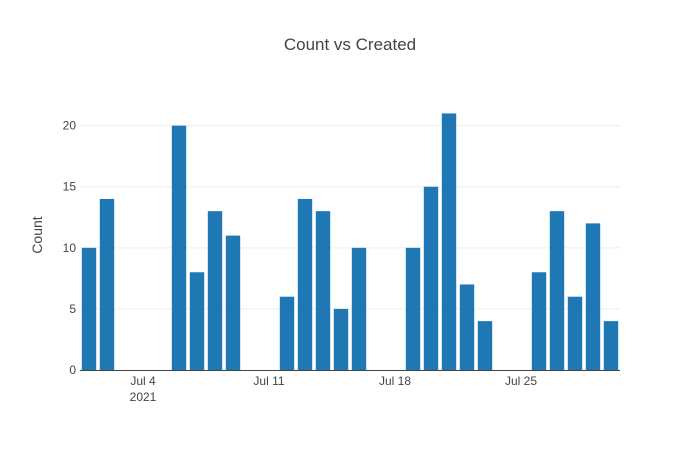 Image resolution: width=700 pixels, height=450 pixels. I want to click on y-tick-label: 15, so click(70, 187).